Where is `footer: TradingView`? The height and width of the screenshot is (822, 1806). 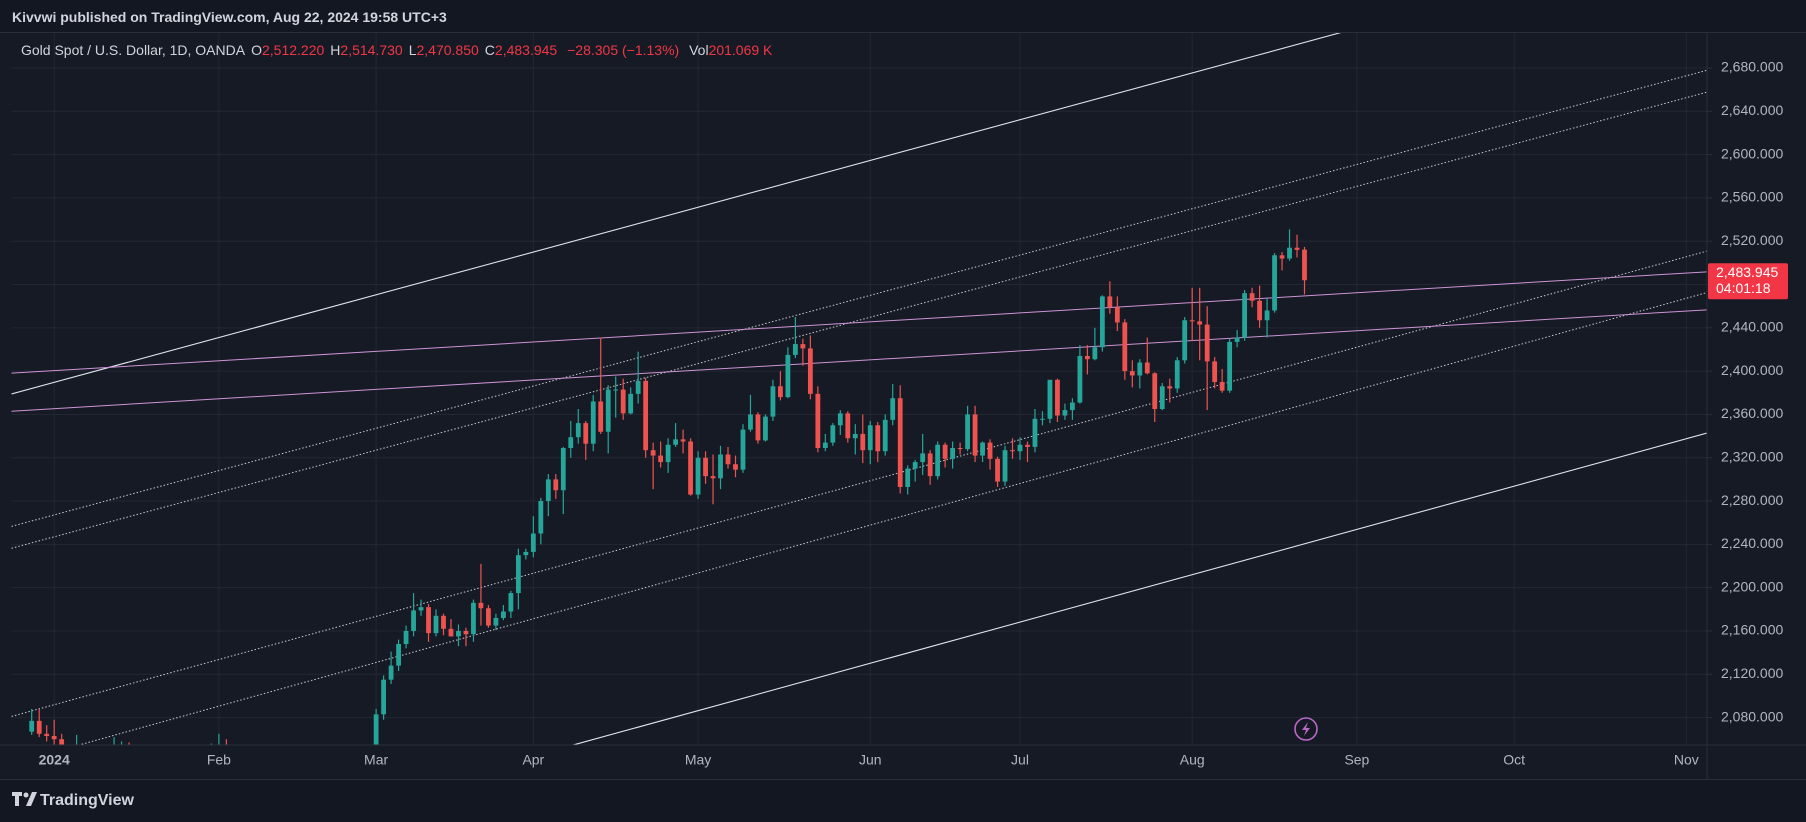
footer: TradingView is located at coordinates (903, 800).